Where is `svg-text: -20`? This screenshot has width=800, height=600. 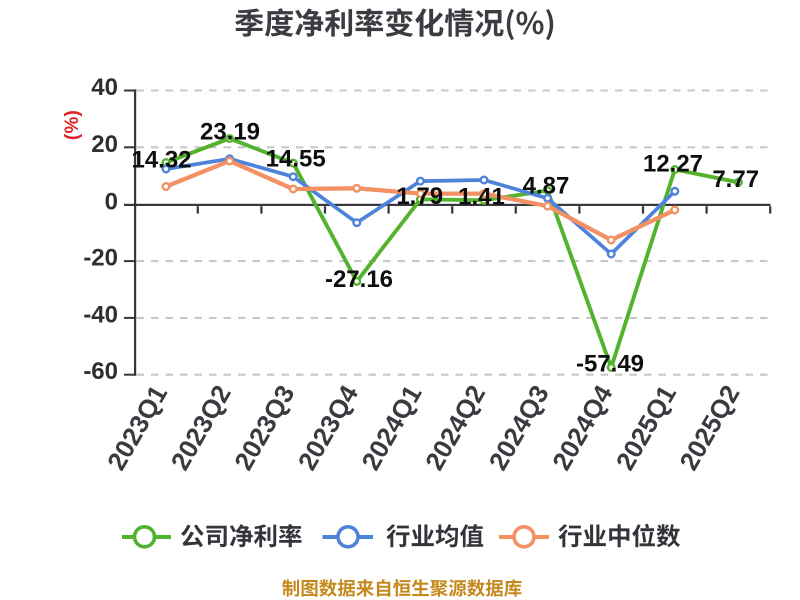 svg-text: -20 is located at coordinates (100, 258).